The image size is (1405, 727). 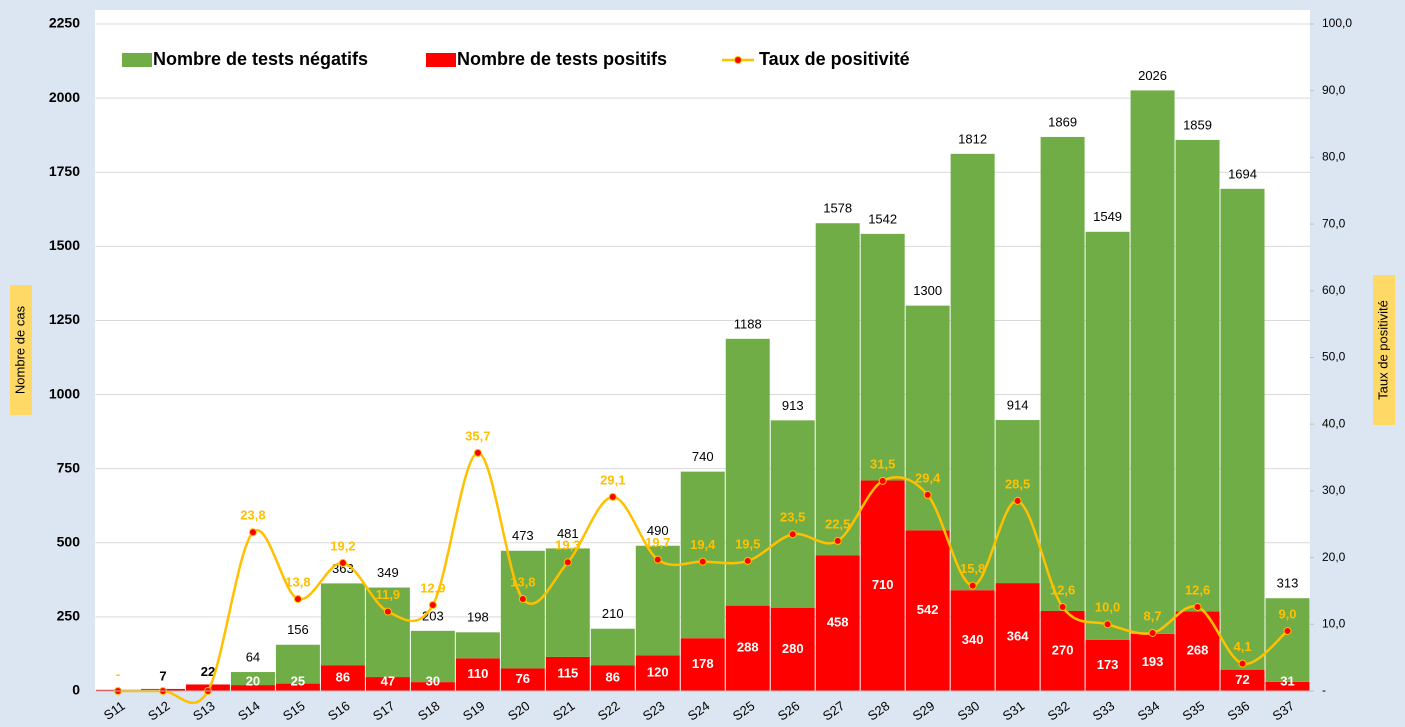 I want to click on total-label: 1578, so click(x=837, y=208).